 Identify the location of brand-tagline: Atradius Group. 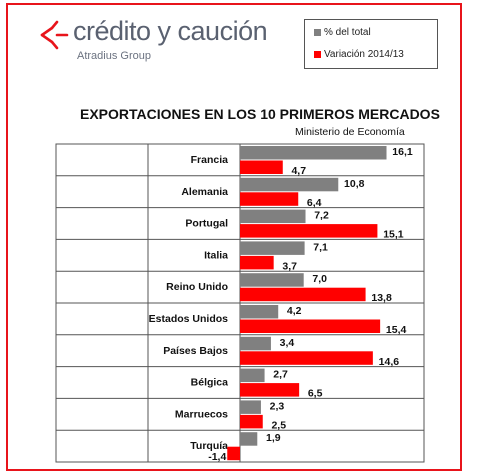
(114, 56).